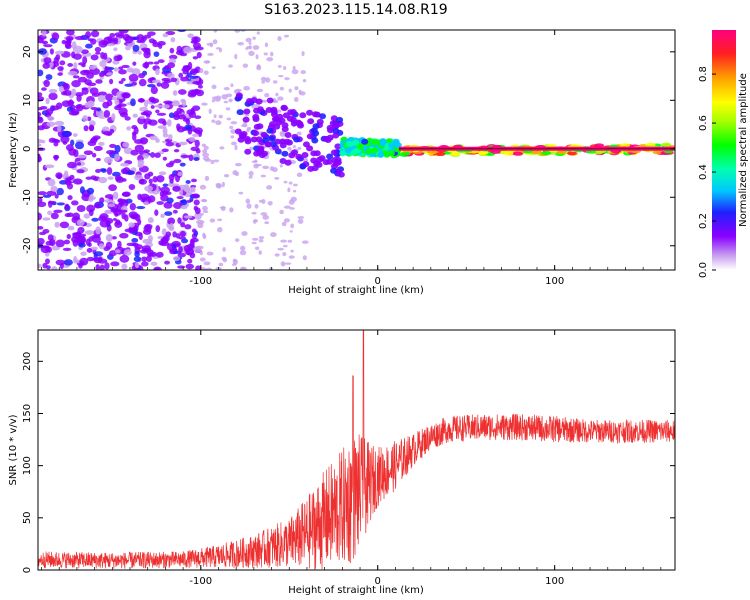 The width and height of the screenshot is (750, 600). I want to click on snr-x-tick-label: -100, so click(200, 581).